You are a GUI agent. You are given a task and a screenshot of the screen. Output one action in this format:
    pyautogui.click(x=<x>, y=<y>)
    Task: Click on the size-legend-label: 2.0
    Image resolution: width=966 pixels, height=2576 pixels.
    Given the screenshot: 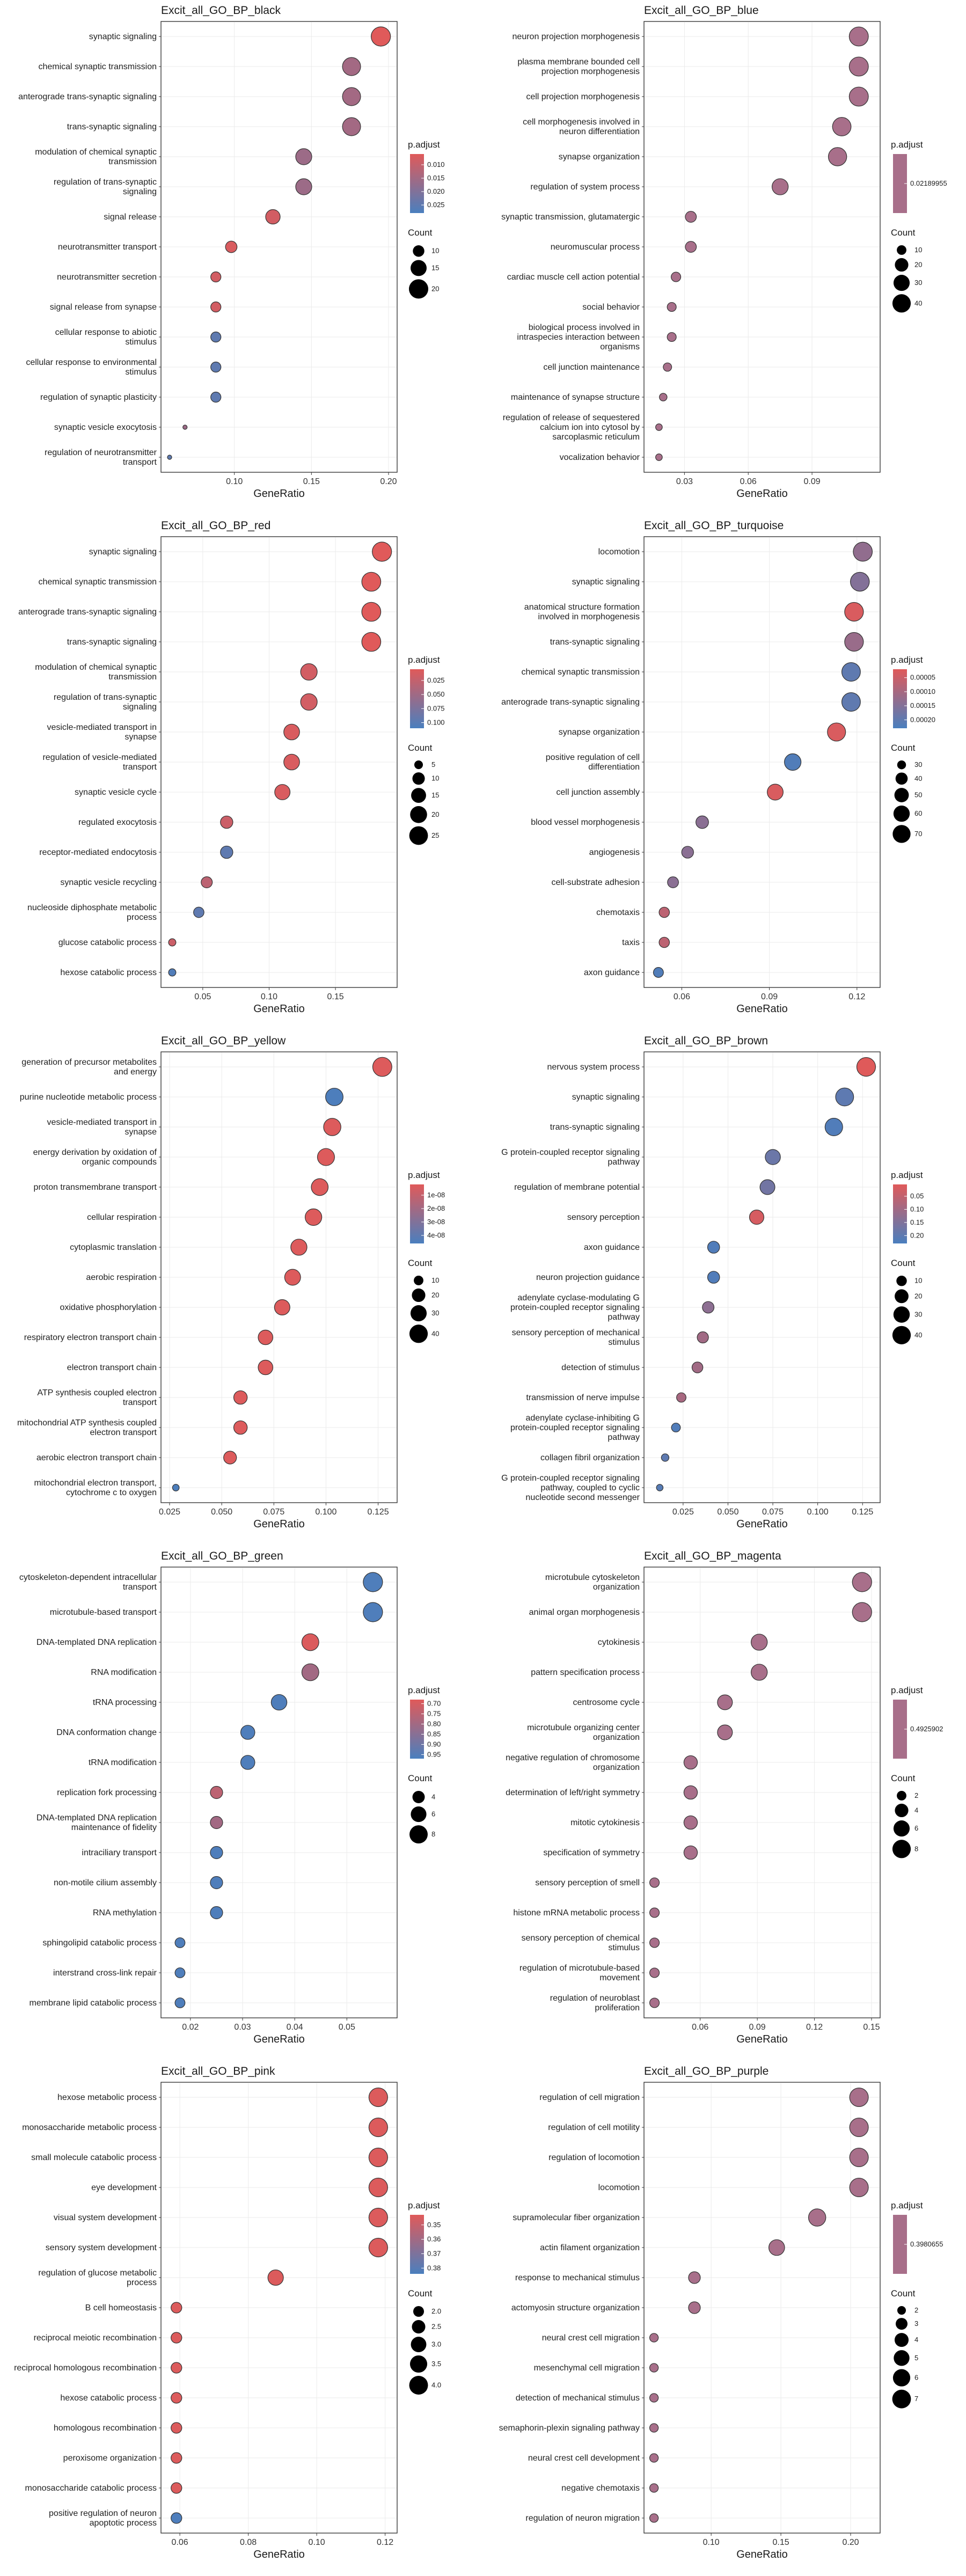 What is the action you would take?
    pyautogui.click(x=436, y=2311)
    